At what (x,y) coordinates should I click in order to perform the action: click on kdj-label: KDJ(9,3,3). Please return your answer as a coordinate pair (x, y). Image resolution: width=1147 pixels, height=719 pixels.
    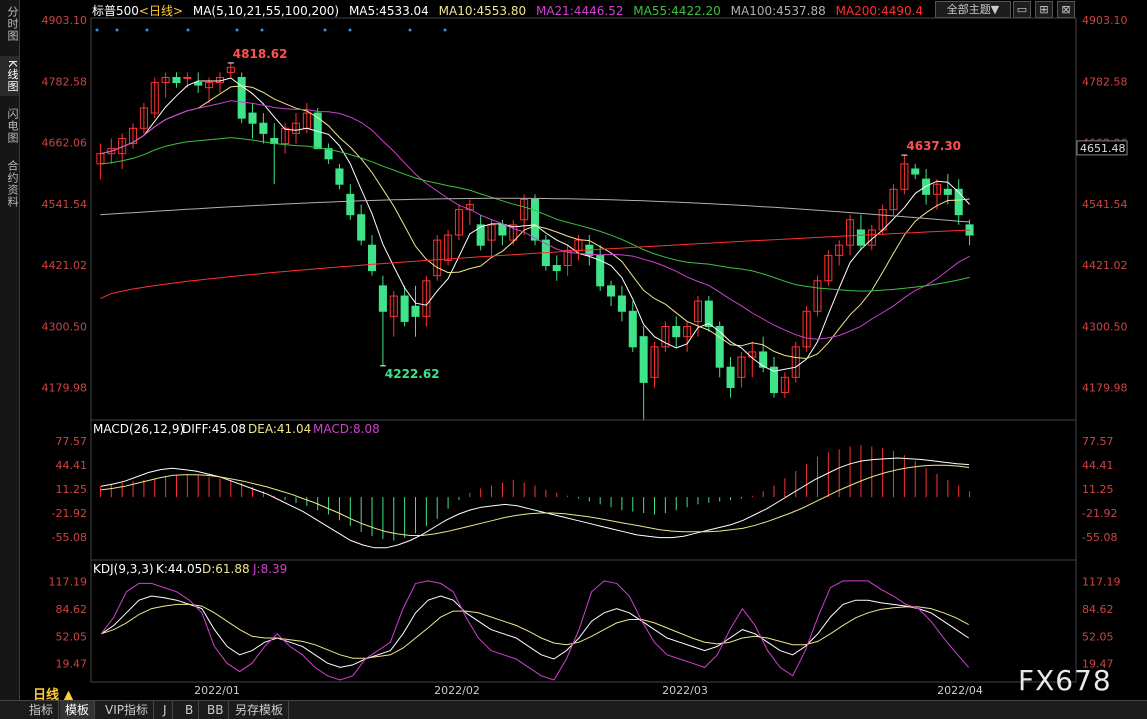
    Looking at the image, I should click on (123, 569).